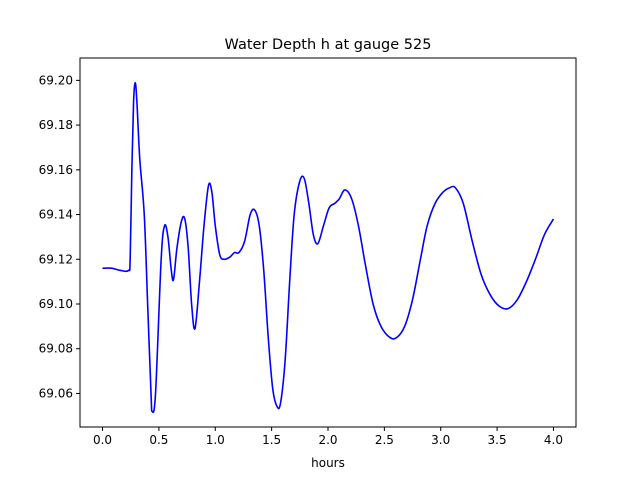  Describe the element at coordinates (384, 440) in the screenshot. I see `x-tick-label: 2.5` at that location.